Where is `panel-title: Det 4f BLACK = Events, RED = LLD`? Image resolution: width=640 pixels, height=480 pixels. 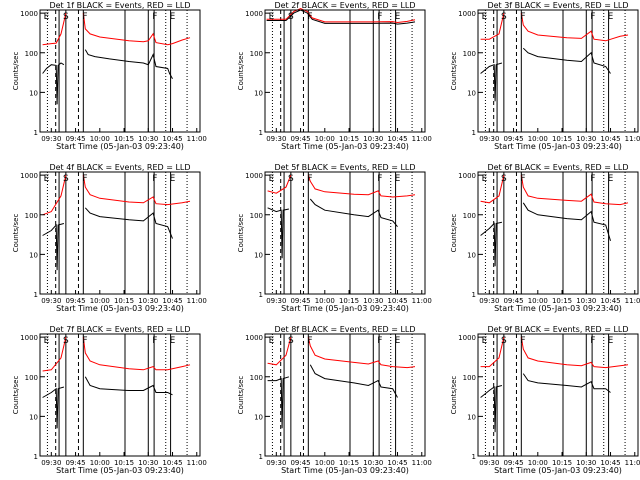 panel-title: Det 4f BLACK = Events, RED = LLD is located at coordinates (119, 167).